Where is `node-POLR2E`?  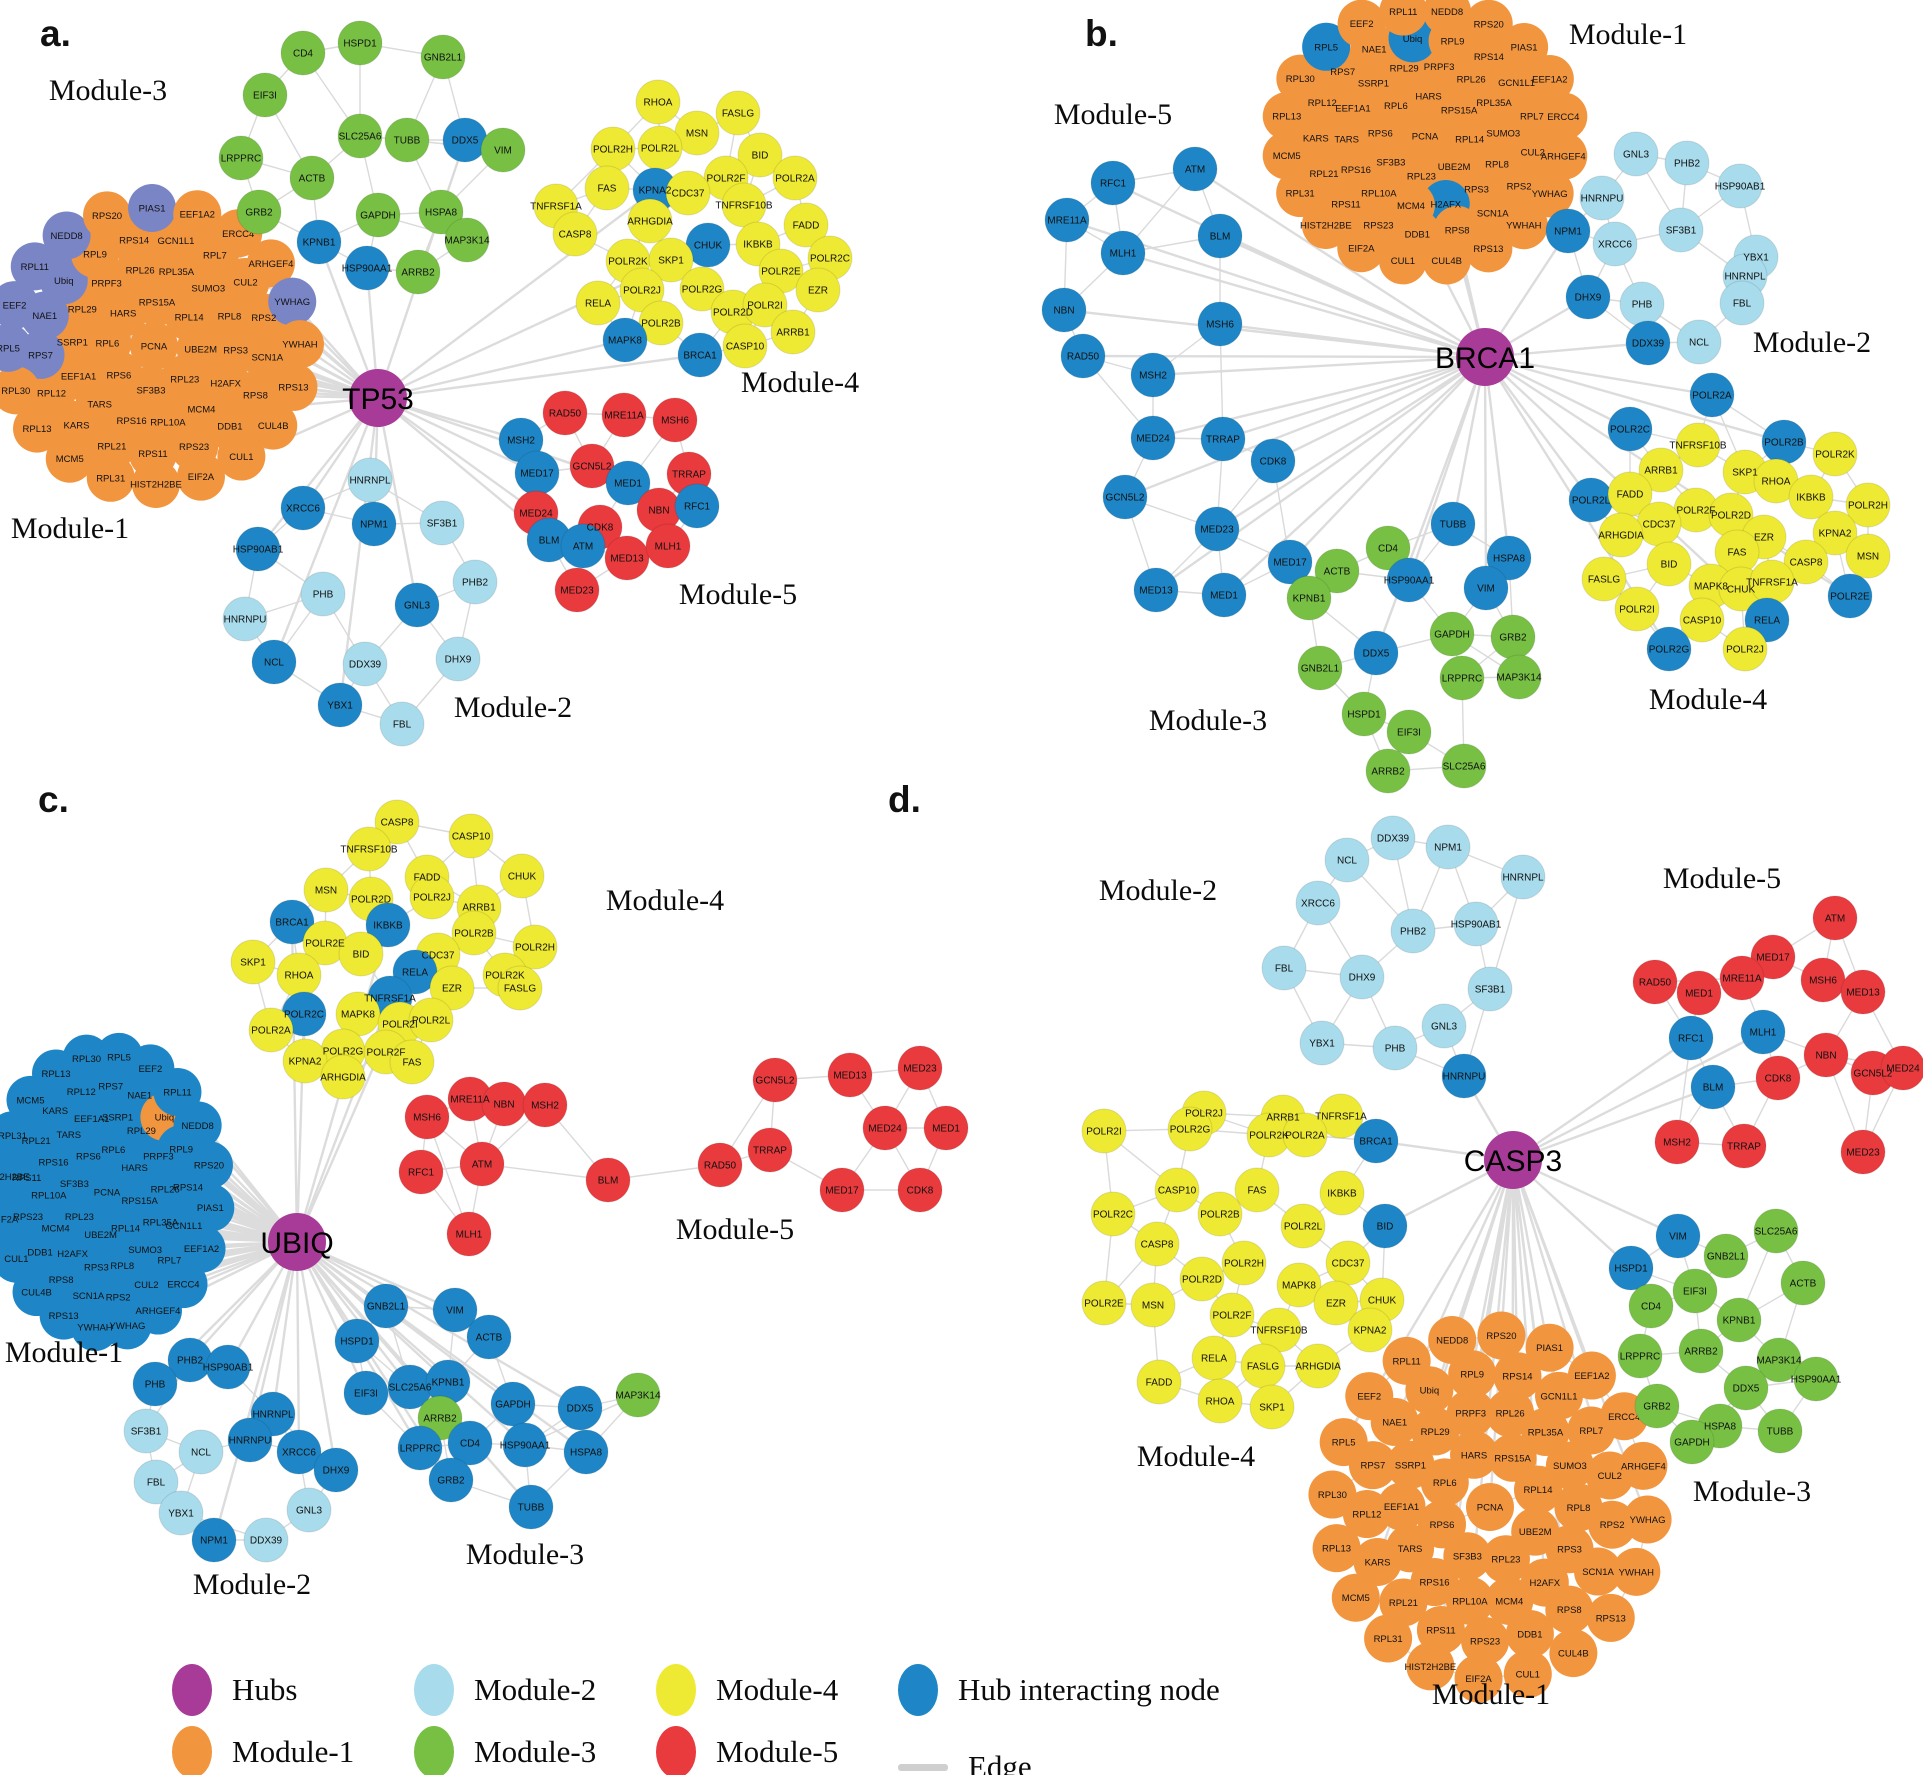
node-POLR2E is located at coordinates (1850, 596).